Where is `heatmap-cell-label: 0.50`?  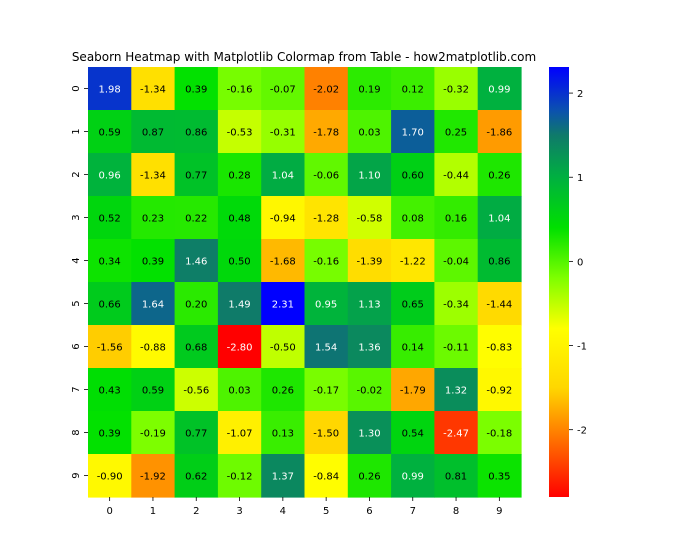
heatmap-cell-label: 0.50 is located at coordinates (239, 262).